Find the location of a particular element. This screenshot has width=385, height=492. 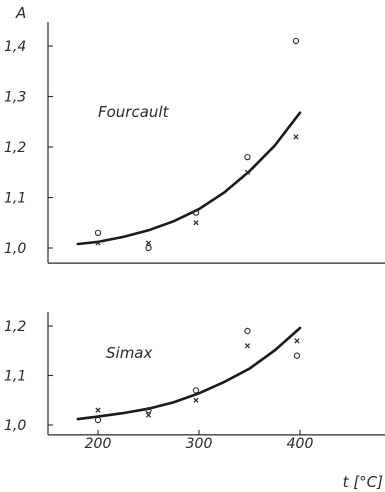

y-axis-title: A is located at coordinates (20, 13).